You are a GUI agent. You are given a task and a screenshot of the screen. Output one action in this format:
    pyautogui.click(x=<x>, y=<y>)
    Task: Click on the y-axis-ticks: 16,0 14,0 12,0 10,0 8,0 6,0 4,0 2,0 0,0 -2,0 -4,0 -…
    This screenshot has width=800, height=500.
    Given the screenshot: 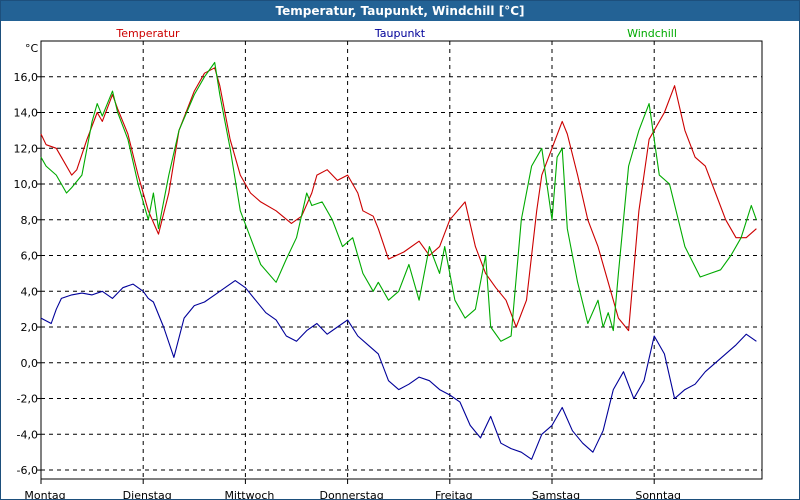 What is the action you would take?
    pyautogui.click(x=27, y=274)
    